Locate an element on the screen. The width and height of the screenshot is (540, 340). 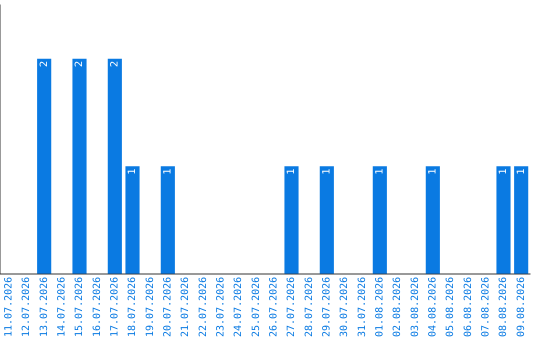
x-tick-label: 02.08.2026 is located at coordinates (398, 307).